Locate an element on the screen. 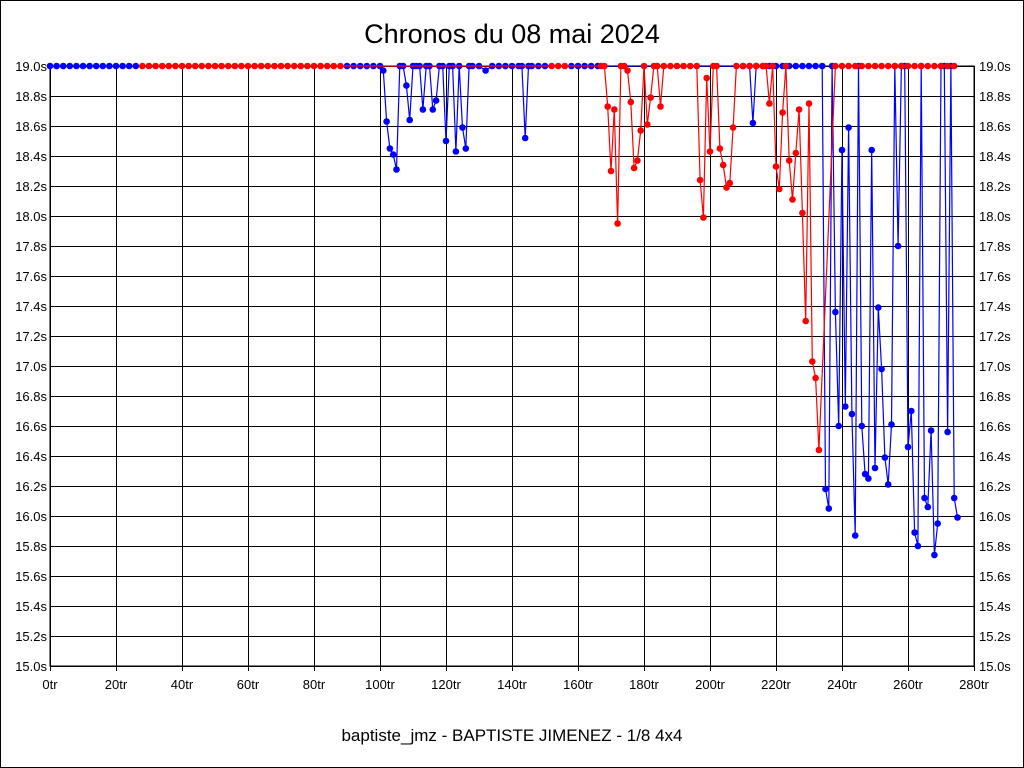 The height and width of the screenshot is (768, 1024). x-tick-label: 200tr is located at coordinates (710, 684).